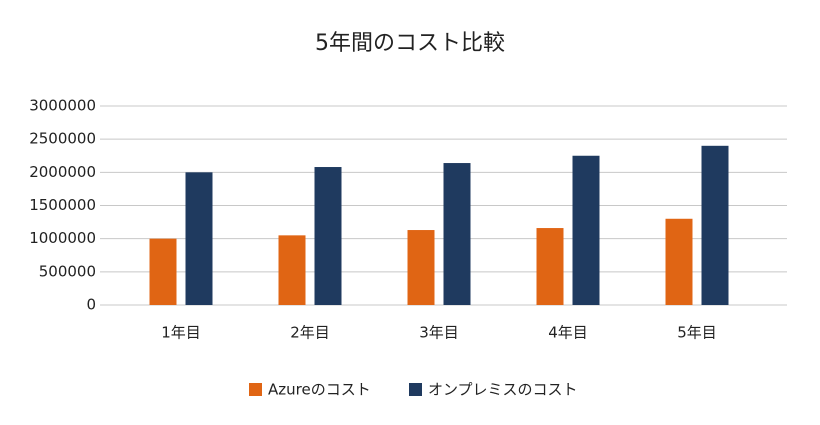 This screenshot has width=820, height=425. I want to click on y-tick-label: 3000000, so click(62, 106).